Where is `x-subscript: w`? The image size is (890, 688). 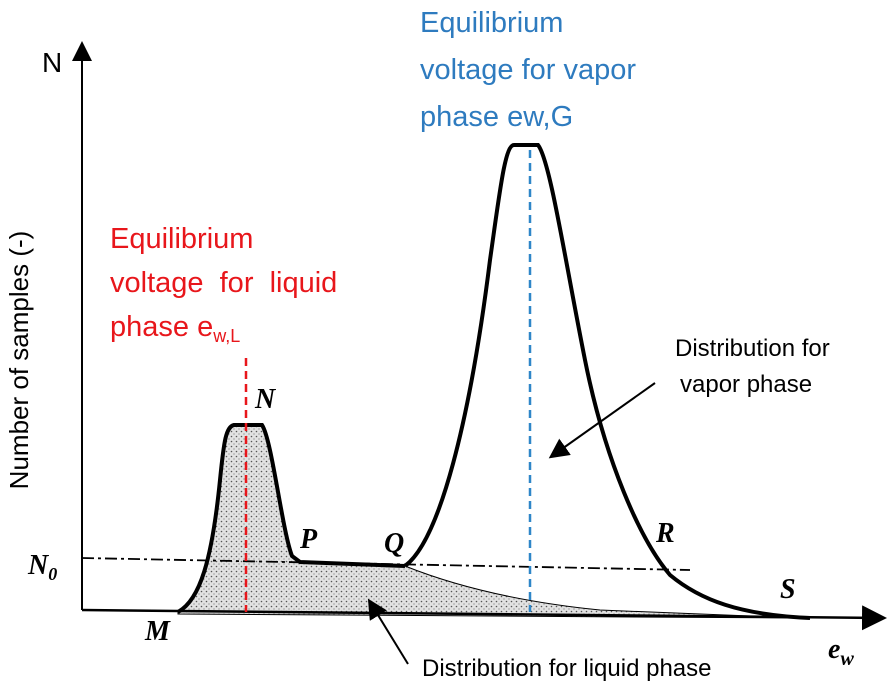
x-subscript: w is located at coordinates (847, 659).